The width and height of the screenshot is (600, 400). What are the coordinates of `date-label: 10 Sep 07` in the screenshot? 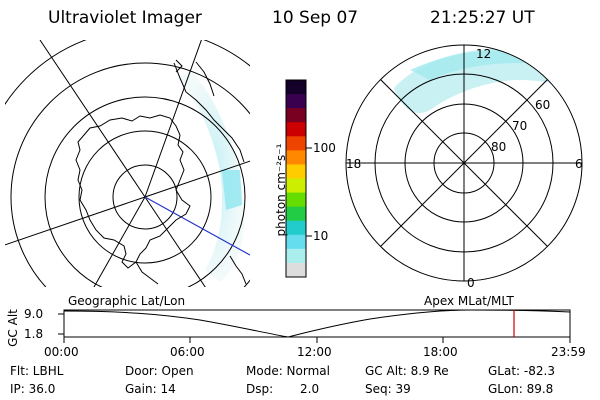 It's located at (315, 18).